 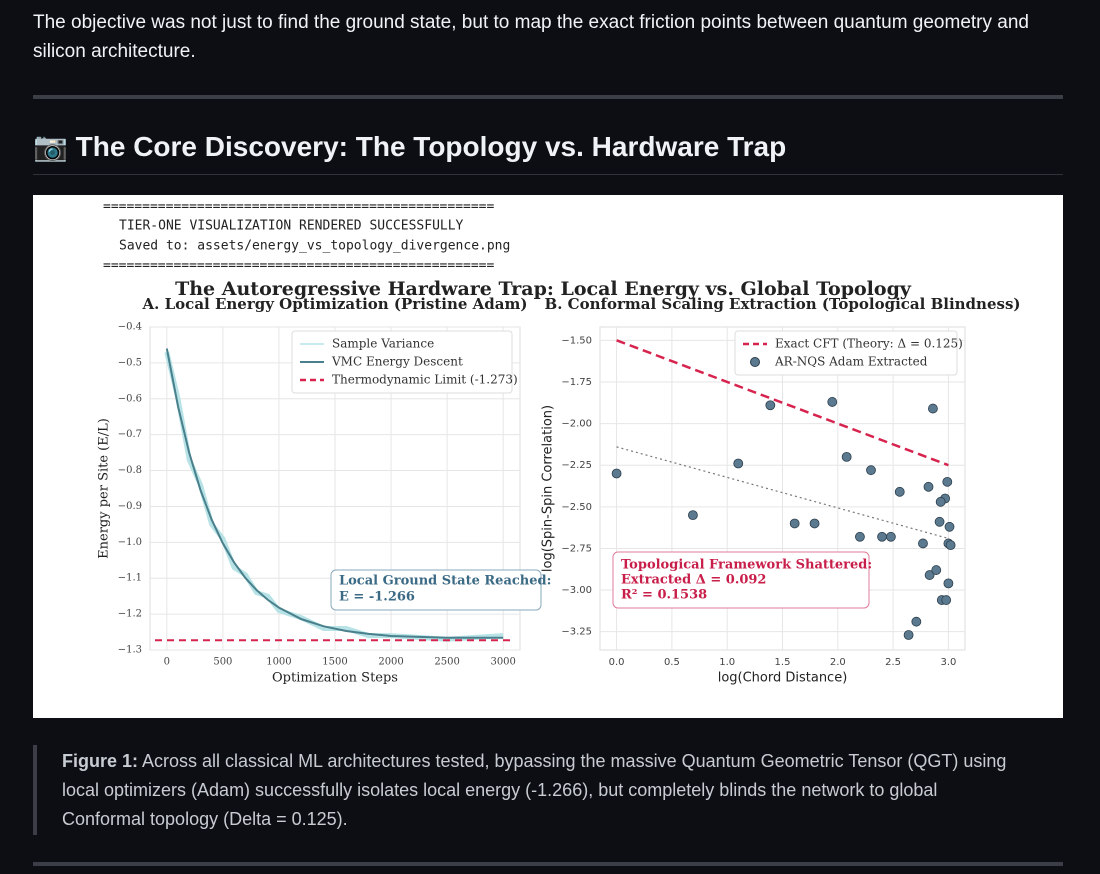 What do you see at coordinates (130, 614) in the screenshot?
I see `y-tick-label: −1.2` at bounding box center [130, 614].